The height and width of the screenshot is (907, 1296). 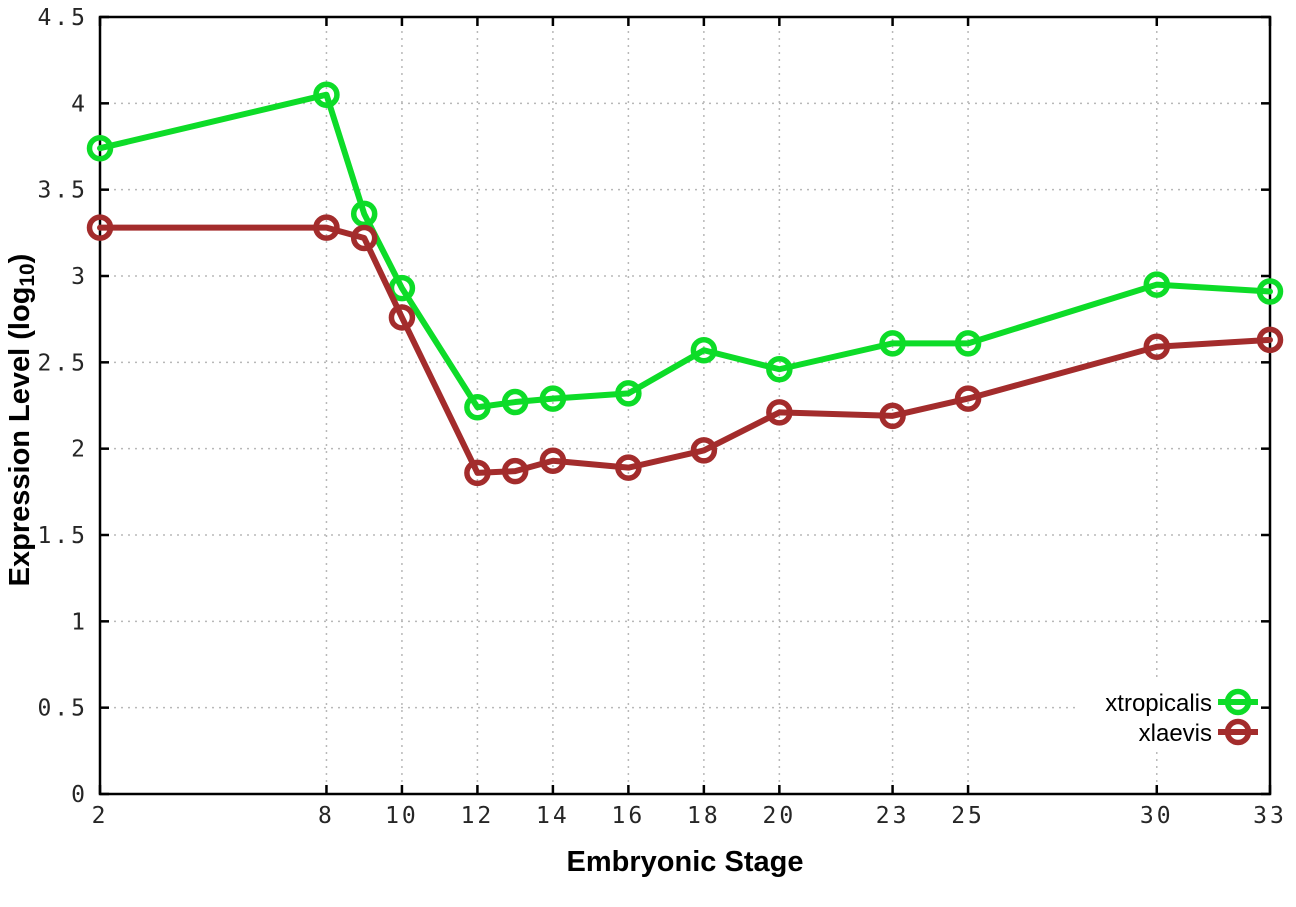 I want to click on y-tick-label: 0.5, so click(x=62, y=709).